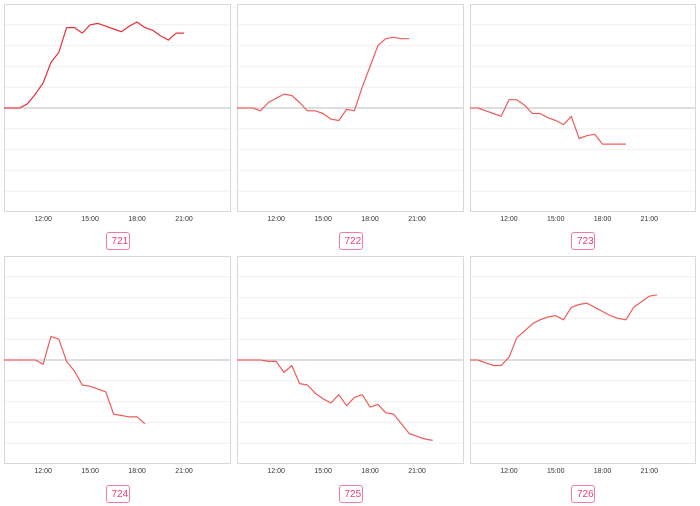  I want to click on chart-panel-722: 12:00 15:00 18:00 21:00, so click(350, 115).